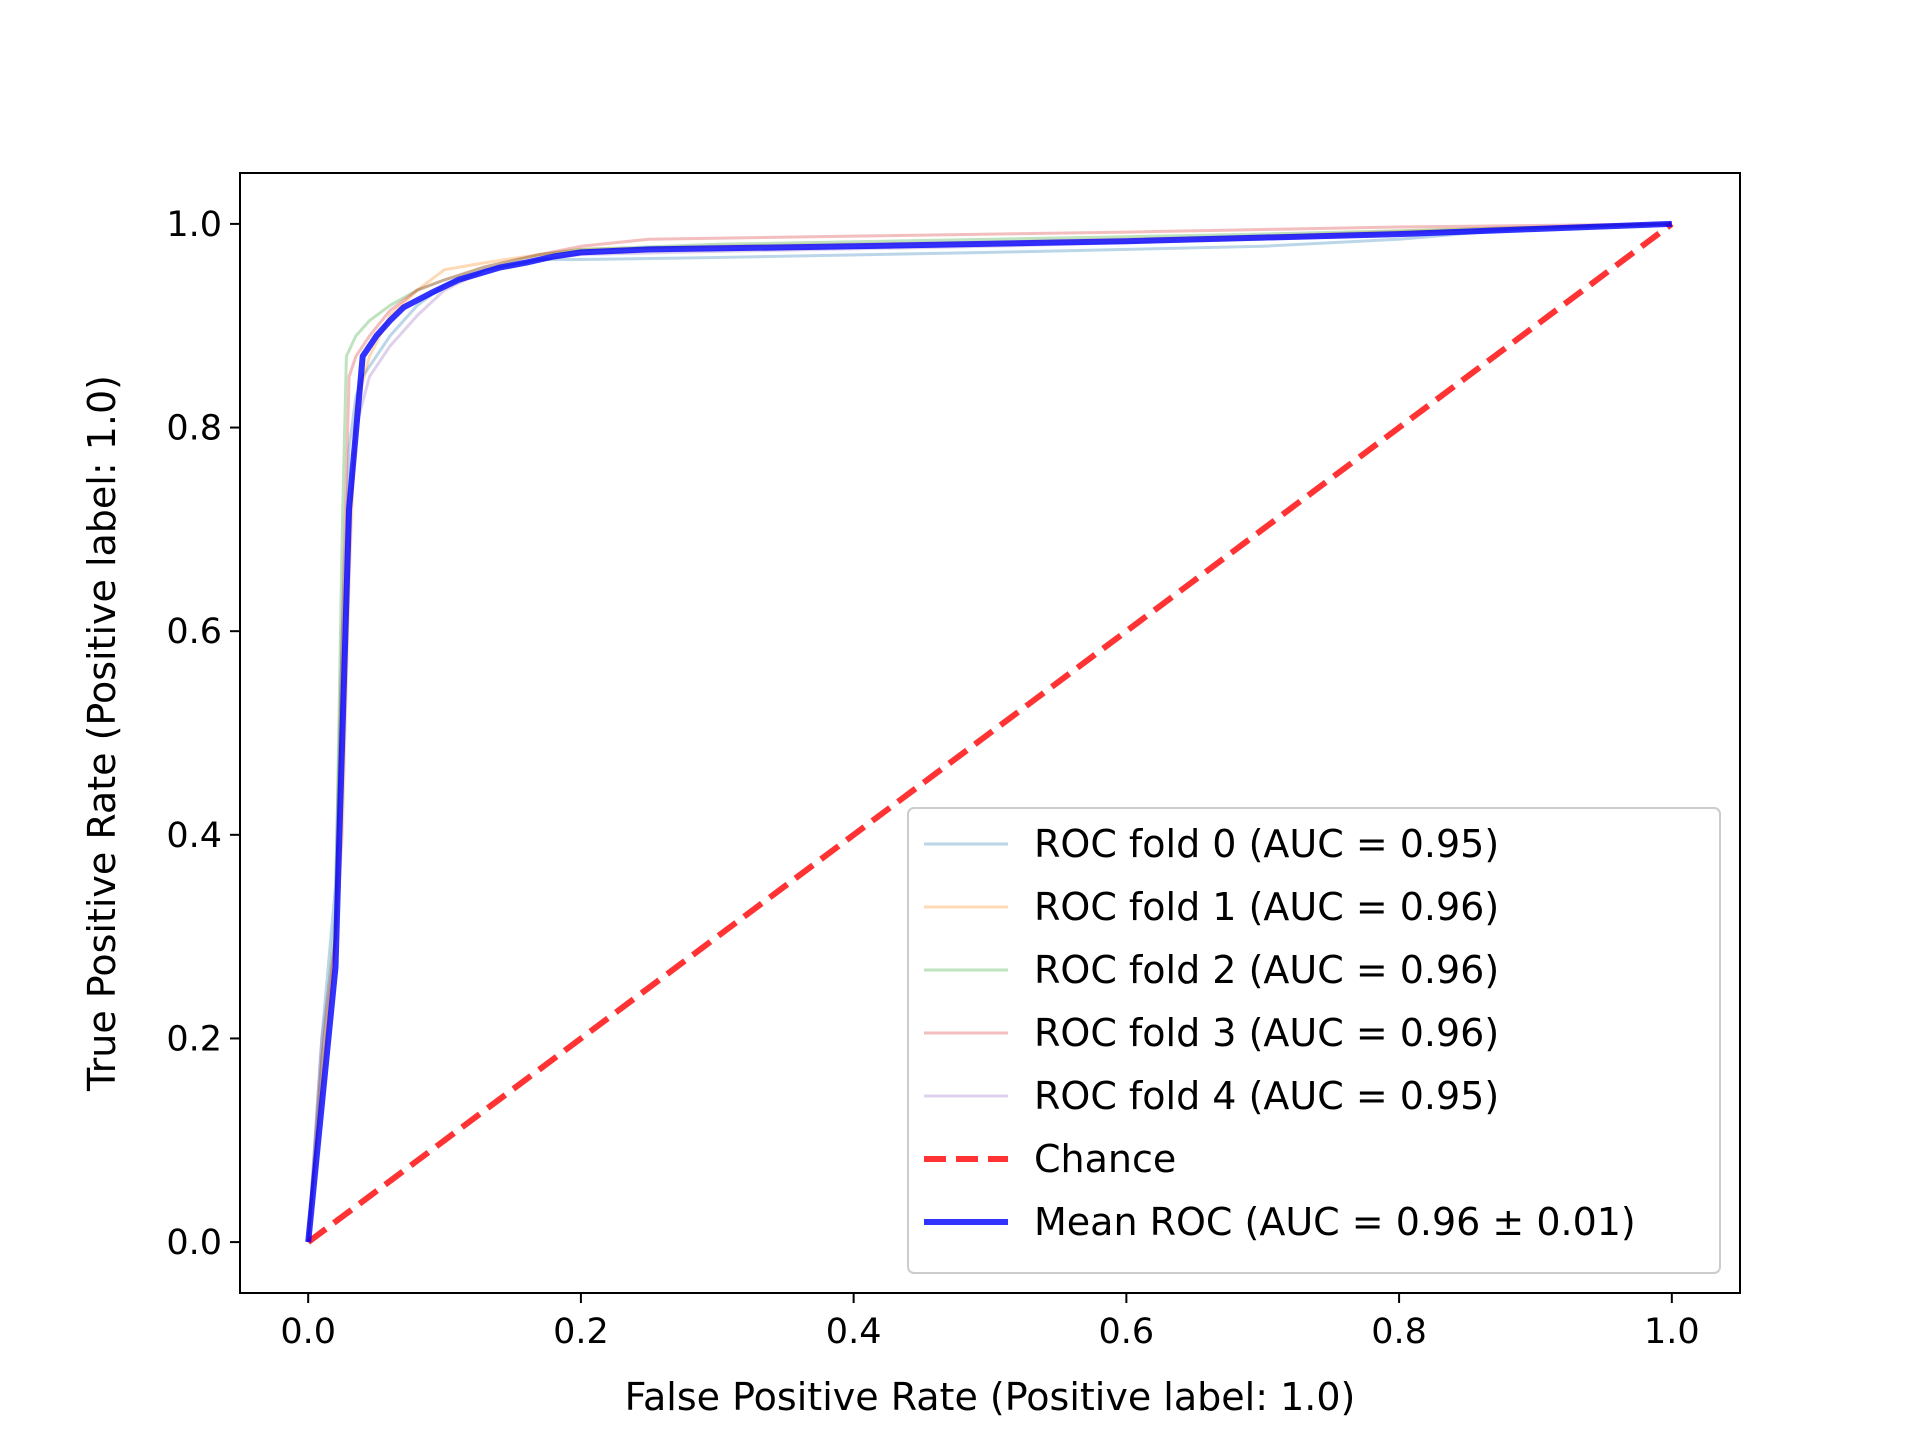 The width and height of the screenshot is (1920, 1440). I want to click on x-tick-label: 0.2, so click(581, 1332).